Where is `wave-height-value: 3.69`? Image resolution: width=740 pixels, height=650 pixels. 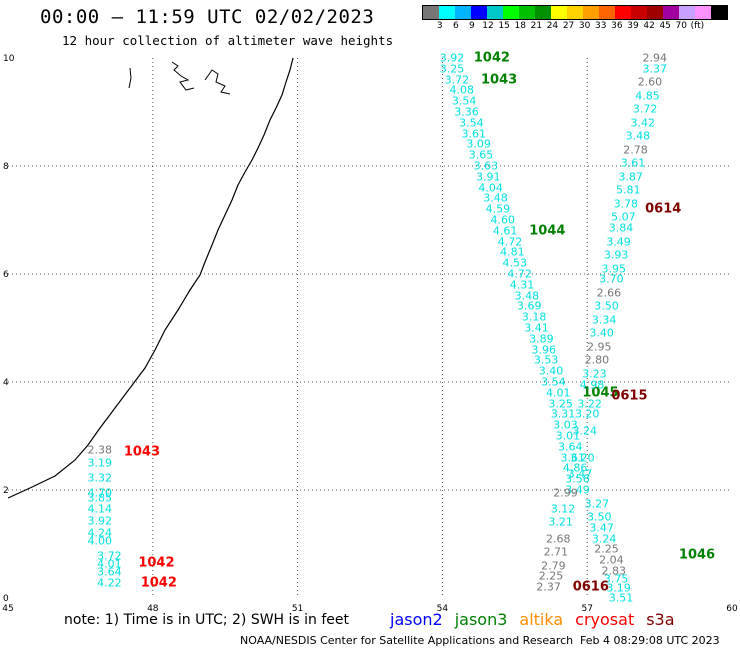 wave-height-value: 3.69 is located at coordinates (529, 306).